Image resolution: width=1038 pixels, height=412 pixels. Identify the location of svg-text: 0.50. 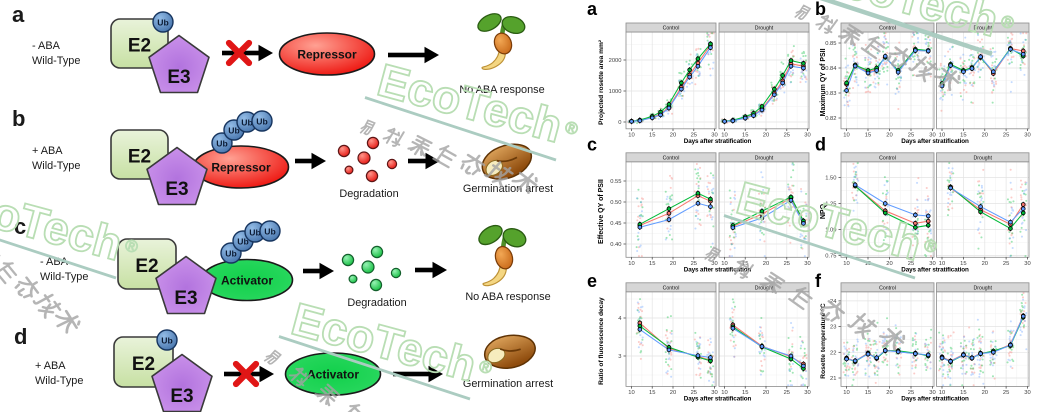
(615, 203).